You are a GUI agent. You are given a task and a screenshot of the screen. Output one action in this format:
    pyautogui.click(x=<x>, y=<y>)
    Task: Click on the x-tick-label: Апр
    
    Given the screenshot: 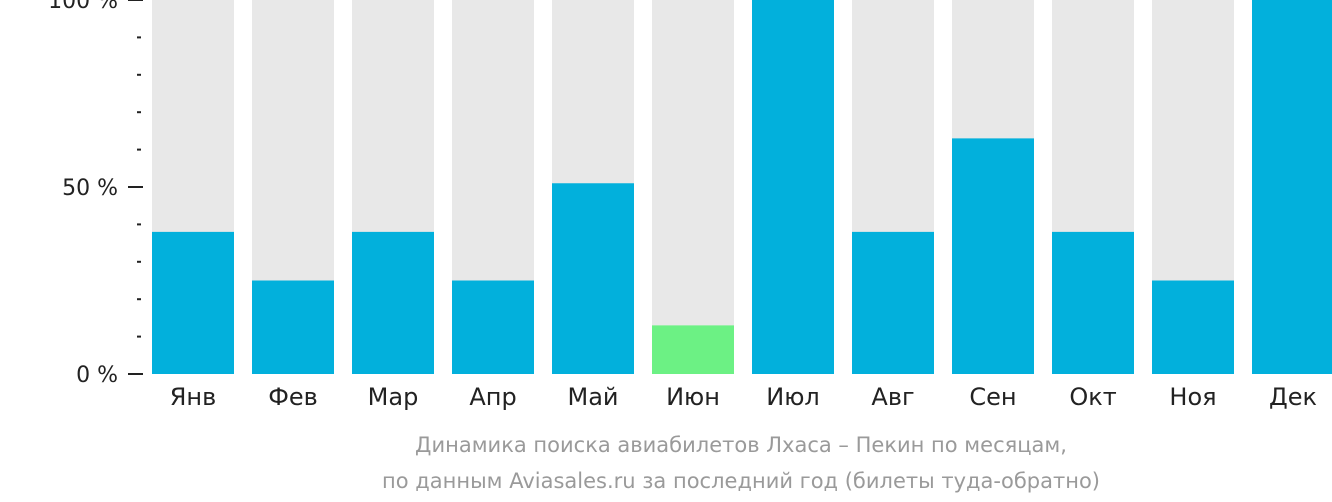 What is the action you would take?
    pyautogui.click(x=492, y=397)
    